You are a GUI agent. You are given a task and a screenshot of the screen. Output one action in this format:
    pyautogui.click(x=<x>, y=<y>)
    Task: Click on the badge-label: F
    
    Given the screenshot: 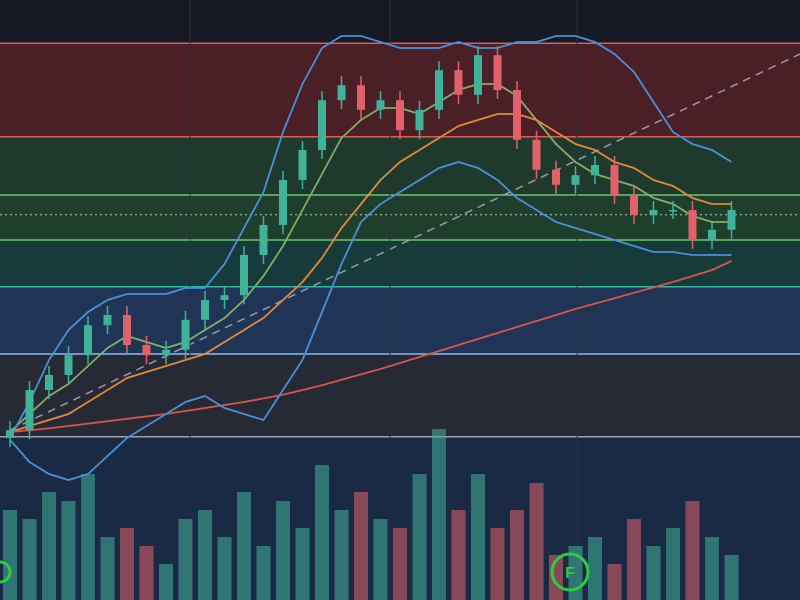 What is the action you would take?
    pyautogui.click(x=570, y=573)
    